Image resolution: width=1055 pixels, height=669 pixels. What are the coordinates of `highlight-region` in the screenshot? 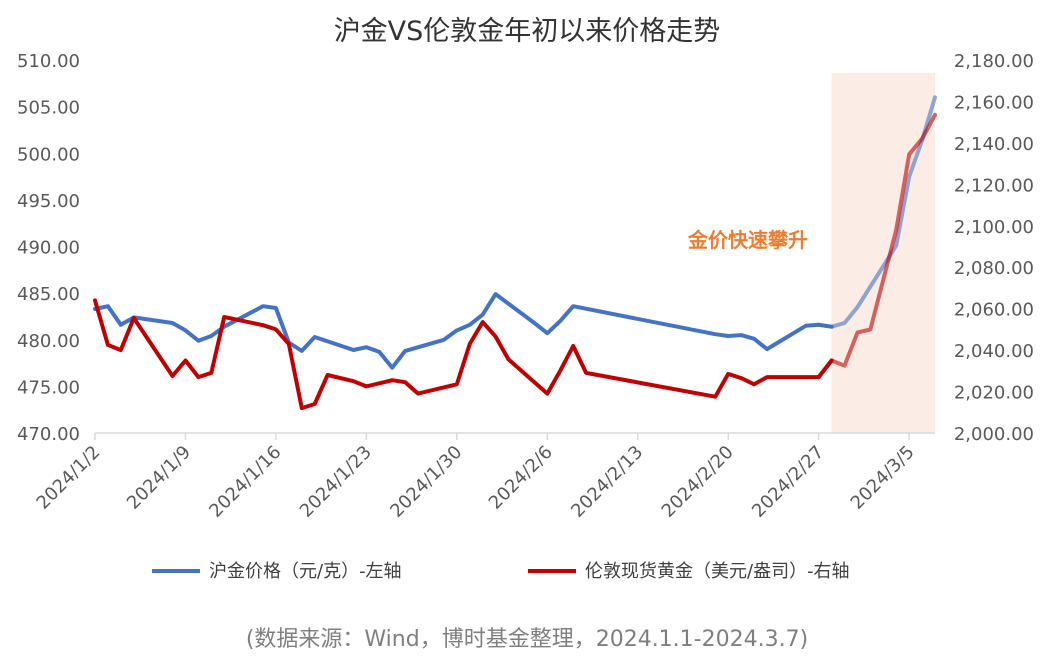 It's located at (883, 253).